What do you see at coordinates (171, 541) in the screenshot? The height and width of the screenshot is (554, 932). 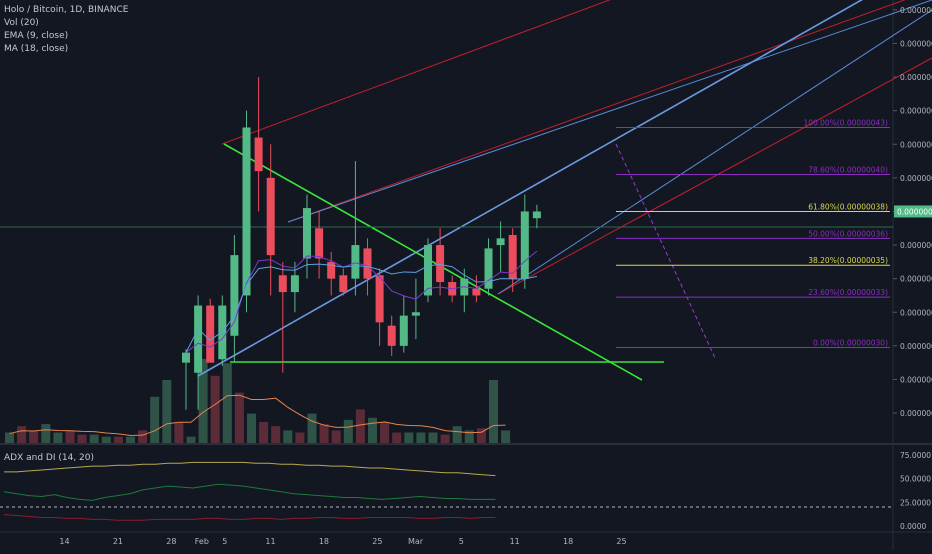 I see `time-tick-label: 28` at bounding box center [171, 541].